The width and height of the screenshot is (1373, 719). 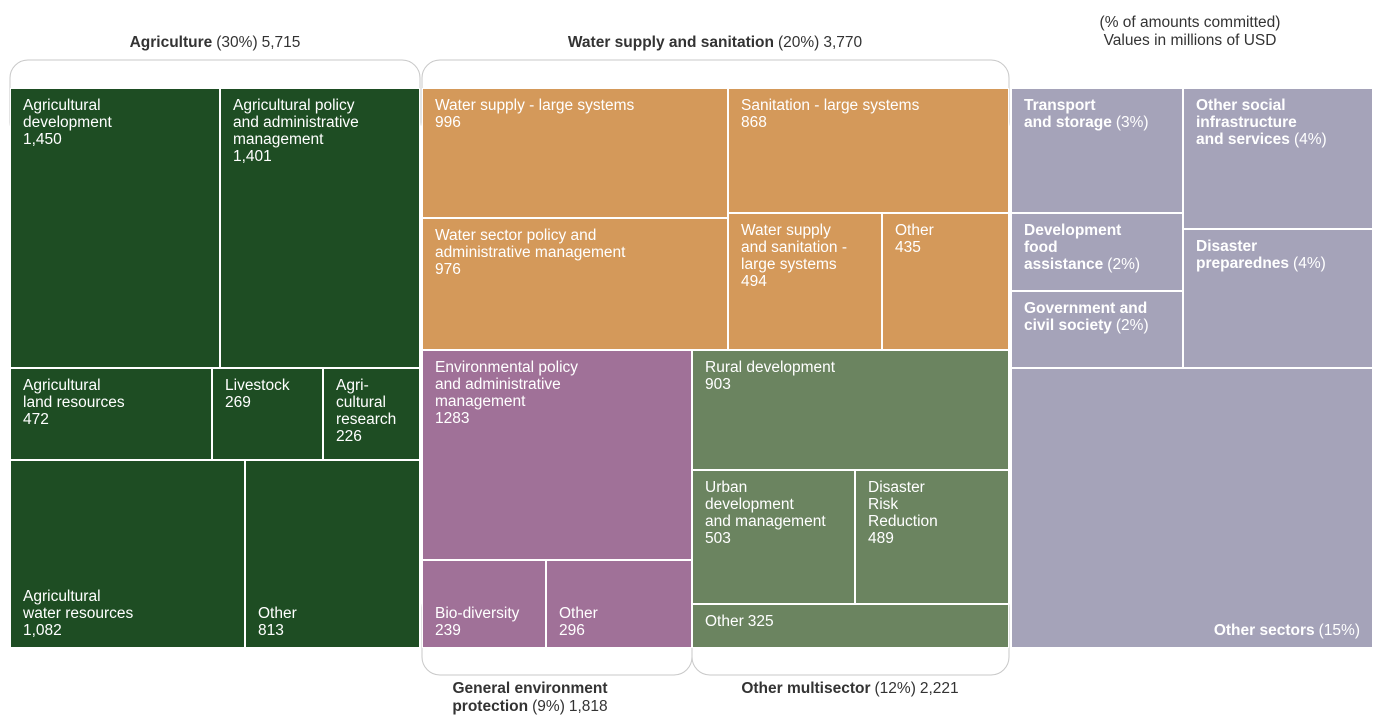 I want to click on group-label: Agriculture (30%) 5,715, so click(x=215, y=43).